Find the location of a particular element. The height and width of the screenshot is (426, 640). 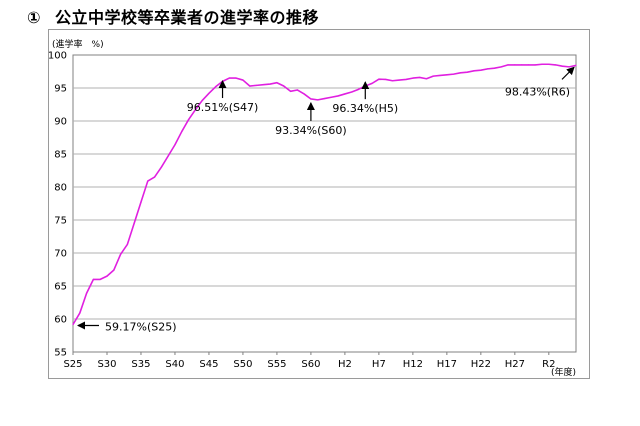

annotation-label: 59.17%(S25) is located at coordinates (141, 326).